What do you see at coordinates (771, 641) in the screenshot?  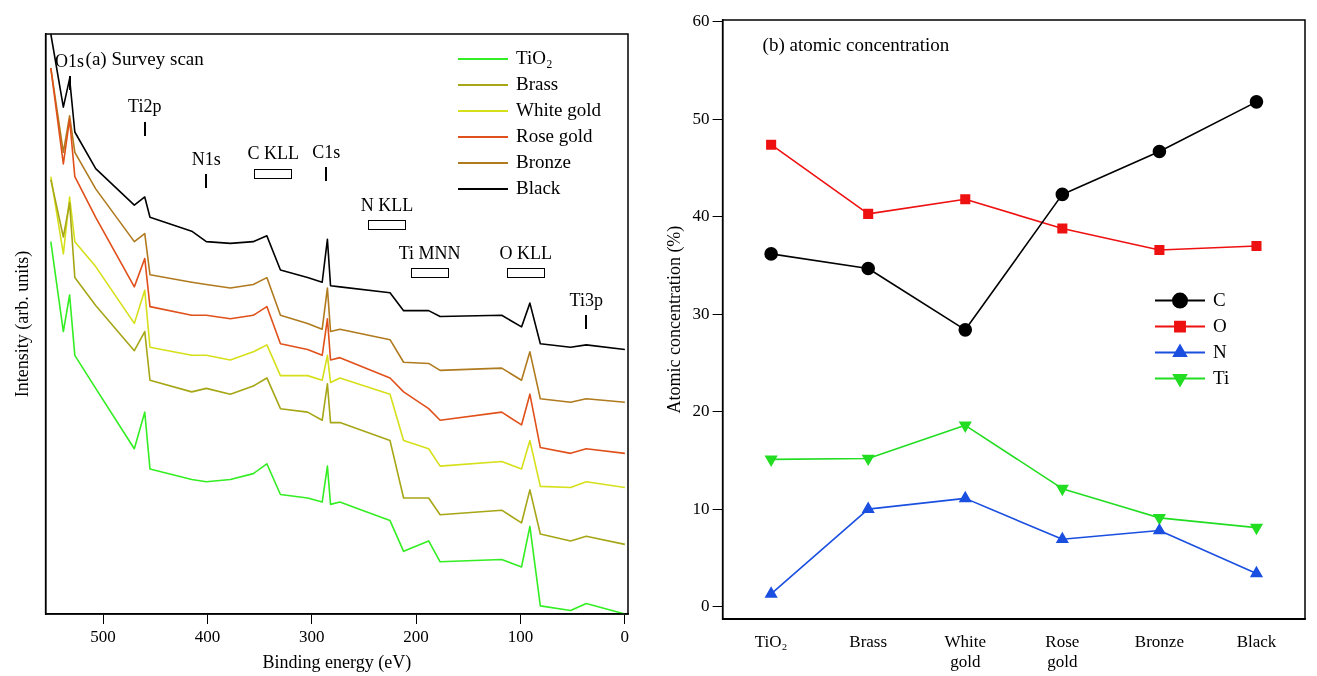 I see `x-tick-label: TiO₂` at bounding box center [771, 641].